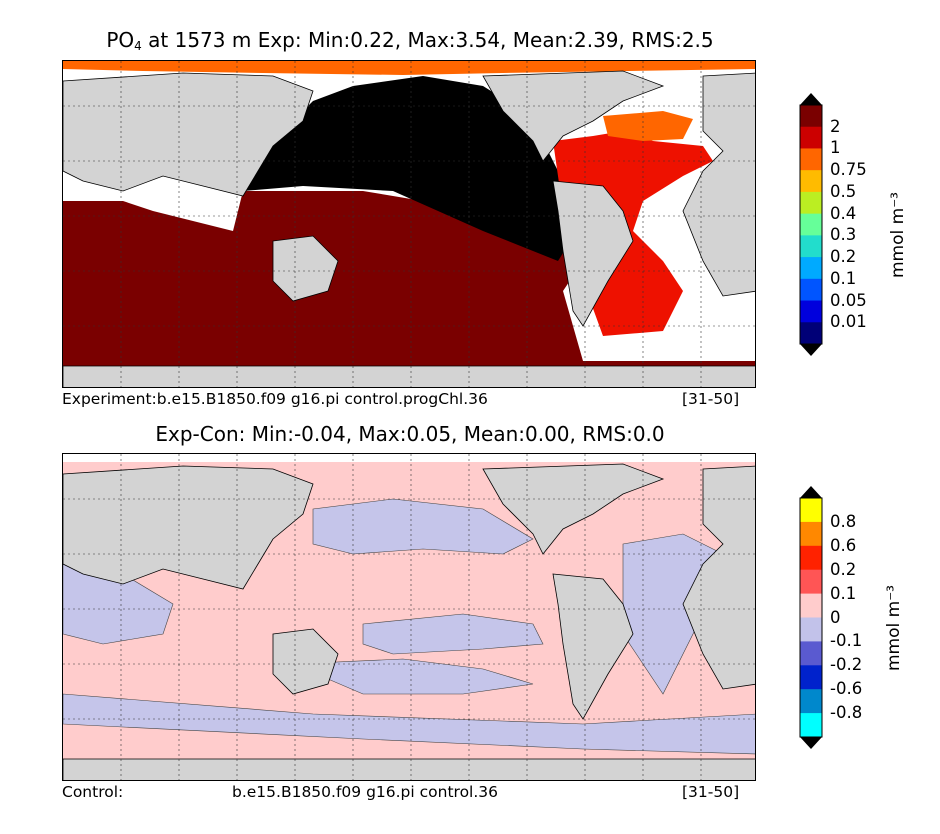 Image resolution: width=940 pixels, height=834 pixels. What do you see at coordinates (846, 689) in the screenshot?
I see `colorbar-tick-label: -0.6` at bounding box center [846, 689].